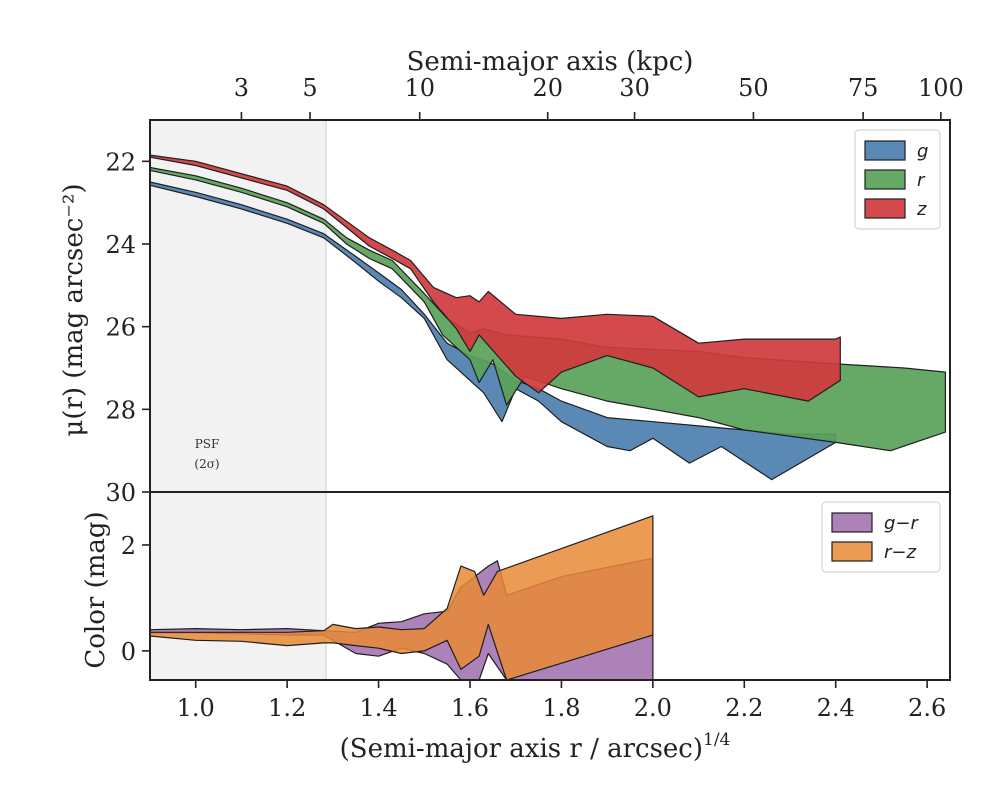 Image resolution: width=1000 pixels, height=800 pixels. What do you see at coordinates (927, 708) in the screenshot?
I see `bottom-x-tick-label: 2.6` at bounding box center [927, 708].